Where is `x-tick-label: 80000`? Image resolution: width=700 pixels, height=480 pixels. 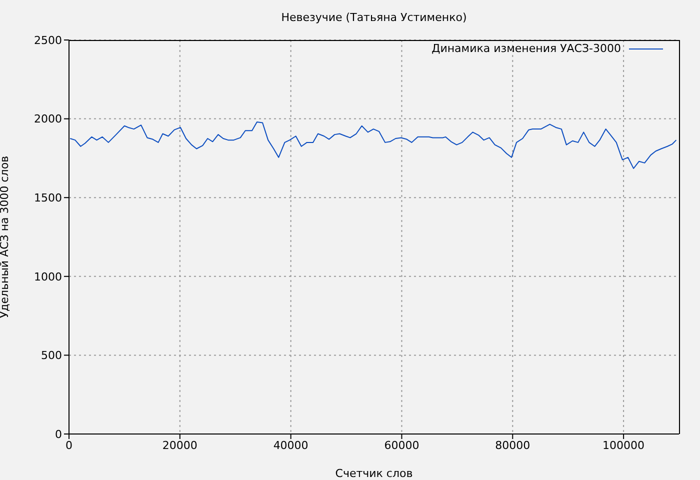 x-tick-label: 80000 is located at coordinates (512, 445).